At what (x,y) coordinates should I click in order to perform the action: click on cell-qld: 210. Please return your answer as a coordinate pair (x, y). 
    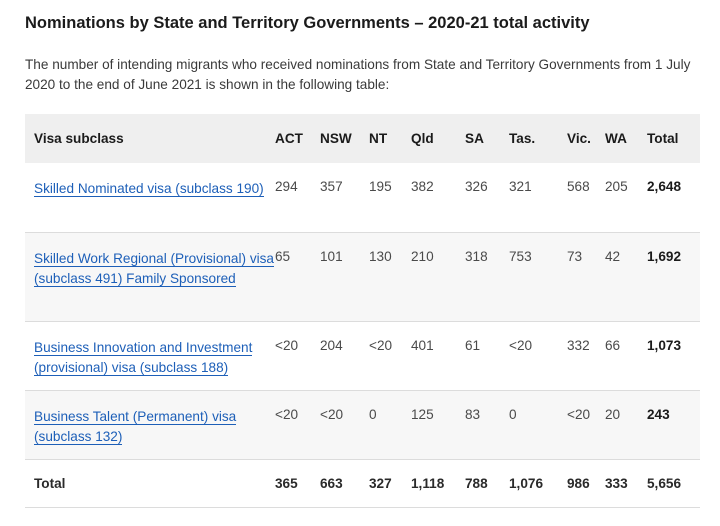
    Looking at the image, I should click on (422, 256).